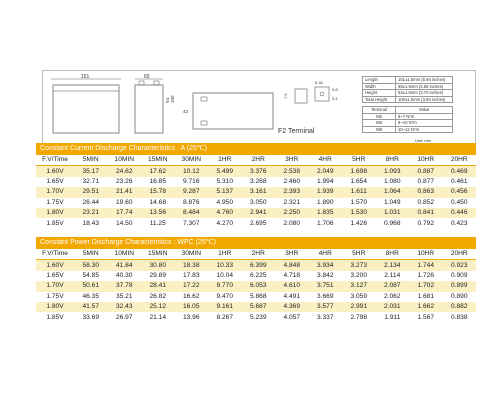  I want to click on value-cell: 6.053, so click(258, 286).